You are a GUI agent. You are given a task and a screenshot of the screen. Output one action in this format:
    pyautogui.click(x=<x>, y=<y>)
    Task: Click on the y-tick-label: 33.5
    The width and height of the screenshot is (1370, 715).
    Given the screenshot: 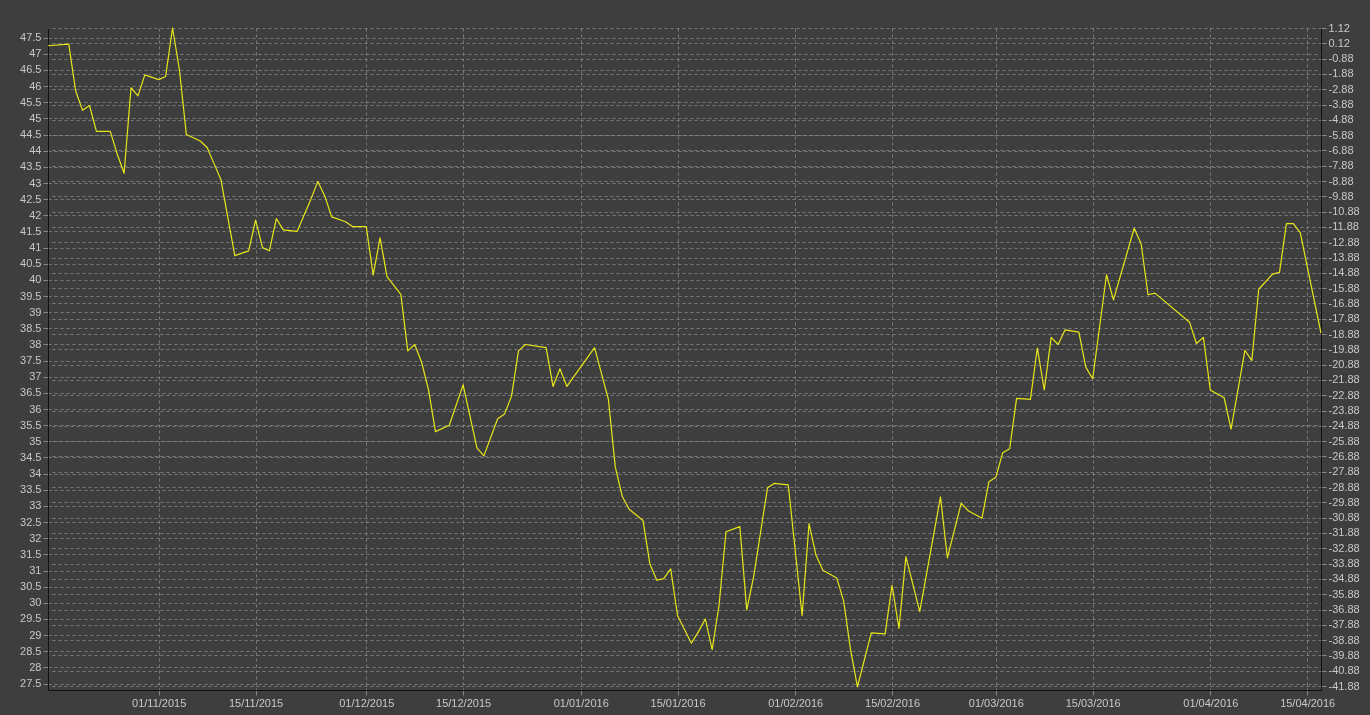 What is the action you would take?
    pyautogui.click(x=31, y=489)
    